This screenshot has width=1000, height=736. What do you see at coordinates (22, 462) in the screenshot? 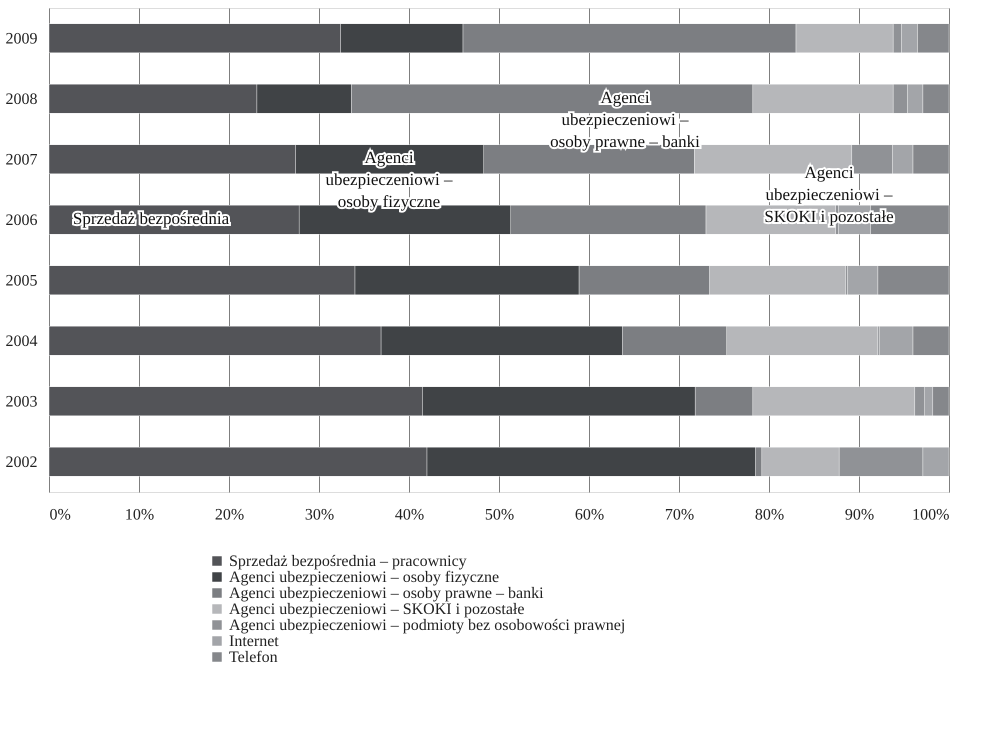
I see `y-tick-label: 2002` at bounding box center [22, 462].